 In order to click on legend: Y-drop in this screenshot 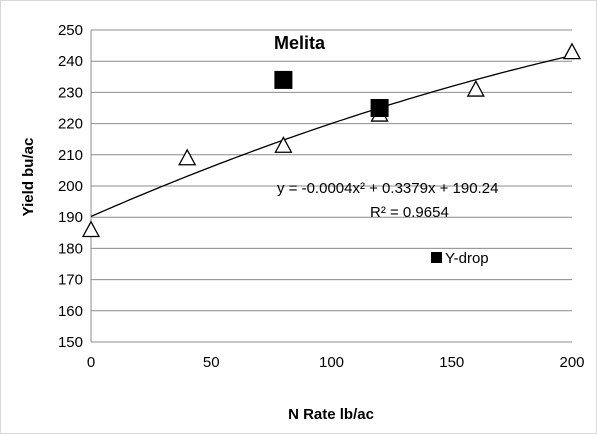, I will do `click(460, 258)`.